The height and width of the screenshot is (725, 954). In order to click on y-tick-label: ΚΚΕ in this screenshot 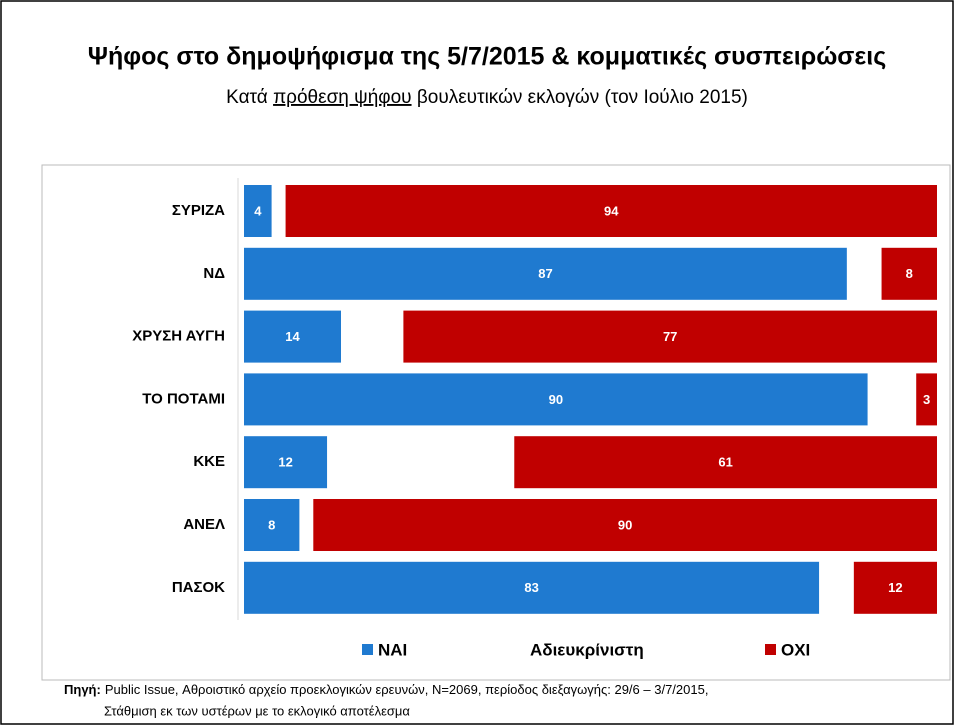, I will do `click(209, 461)`.